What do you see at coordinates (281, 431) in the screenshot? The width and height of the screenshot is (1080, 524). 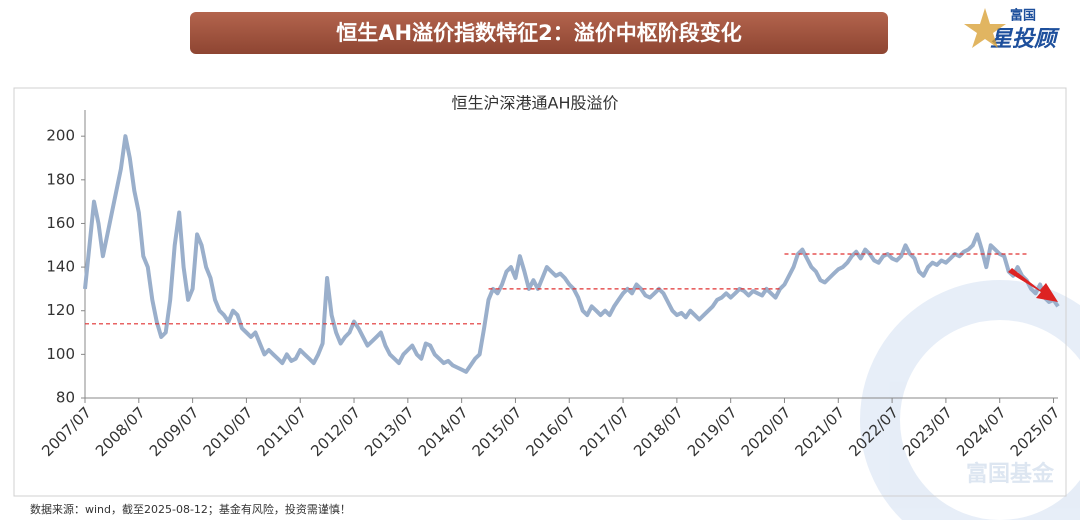 I see `x-tick-label: 2011/07` at bounding box center [281, 431].